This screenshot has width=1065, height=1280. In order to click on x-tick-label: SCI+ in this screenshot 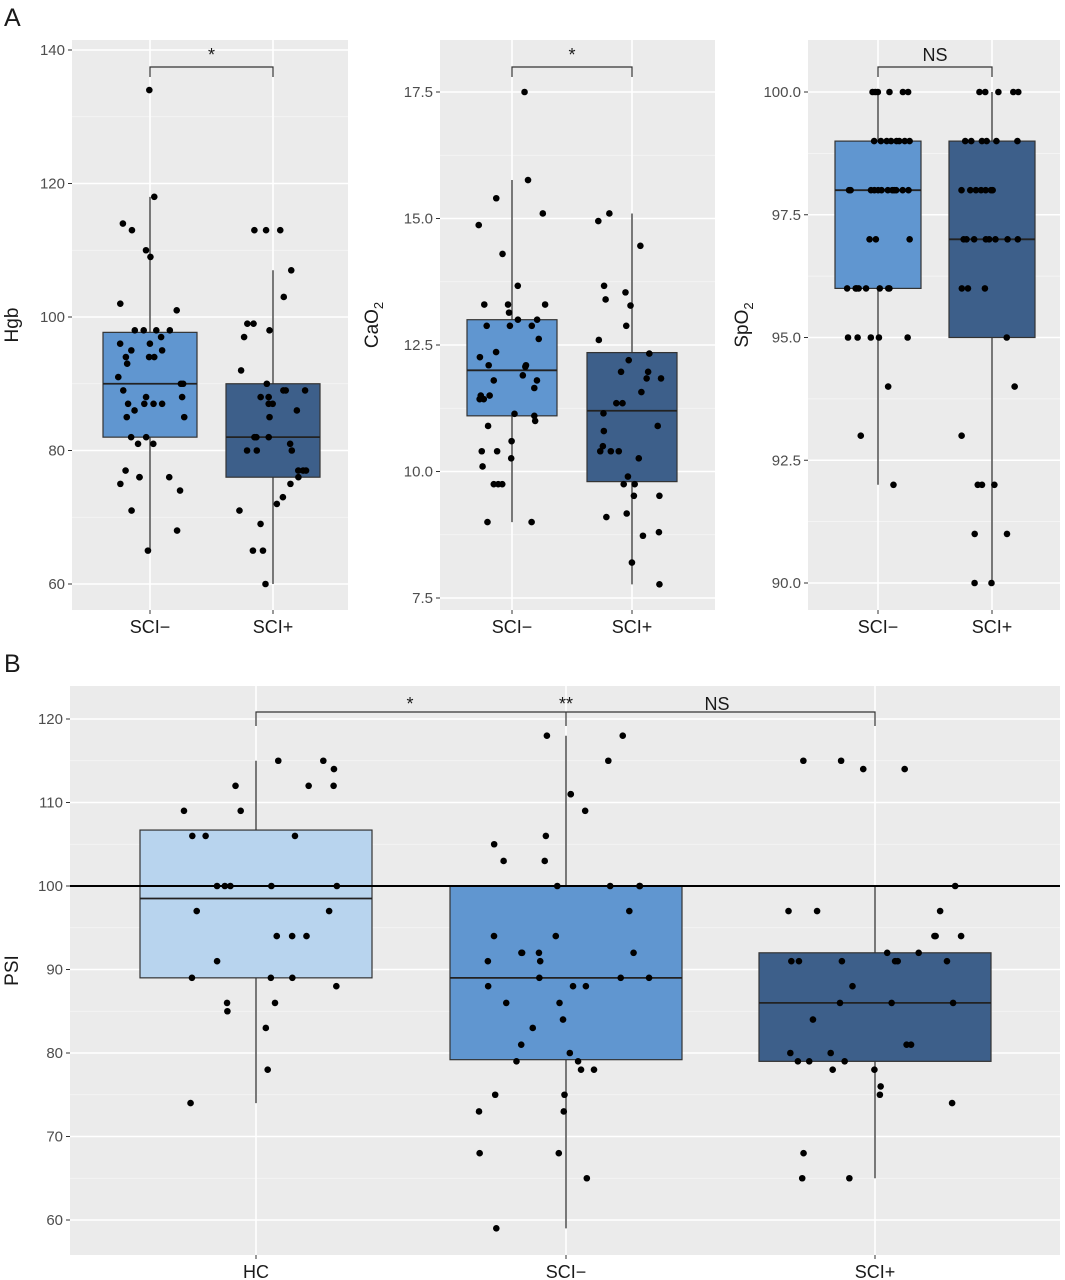, I will do `click(273, 627)`.